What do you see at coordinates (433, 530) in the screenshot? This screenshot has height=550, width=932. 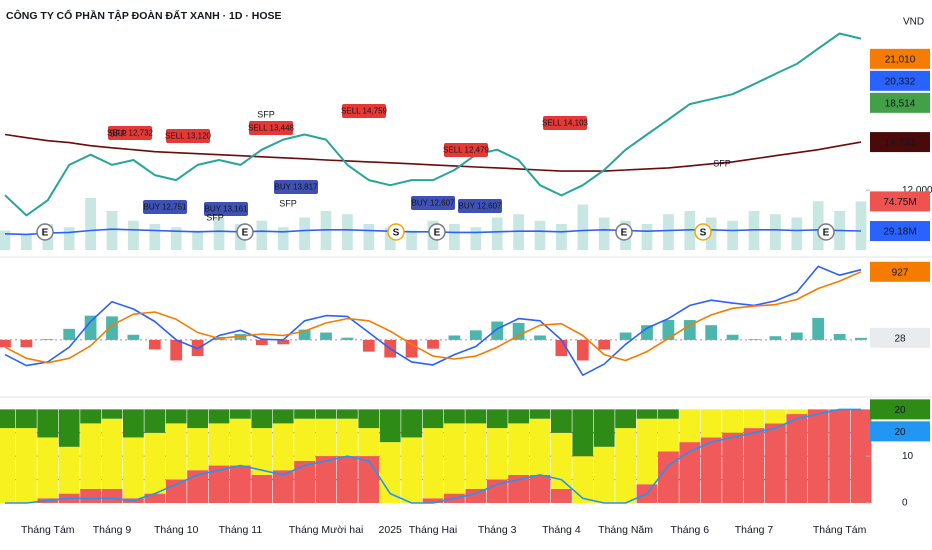 I see `x-tick-label: Tháng Hai` at bounding box center [433, 530].